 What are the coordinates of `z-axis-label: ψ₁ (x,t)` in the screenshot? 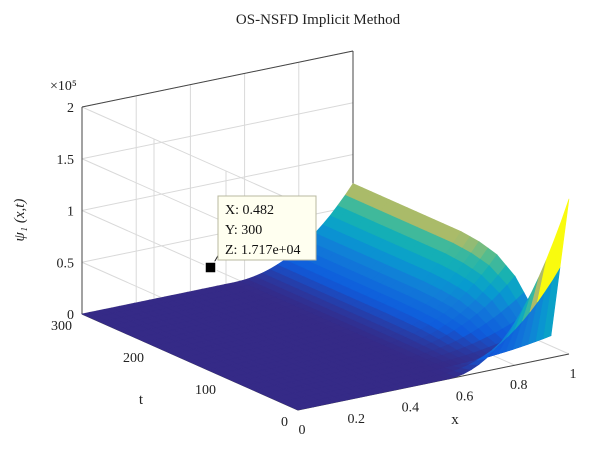 It's located at (20, 220).